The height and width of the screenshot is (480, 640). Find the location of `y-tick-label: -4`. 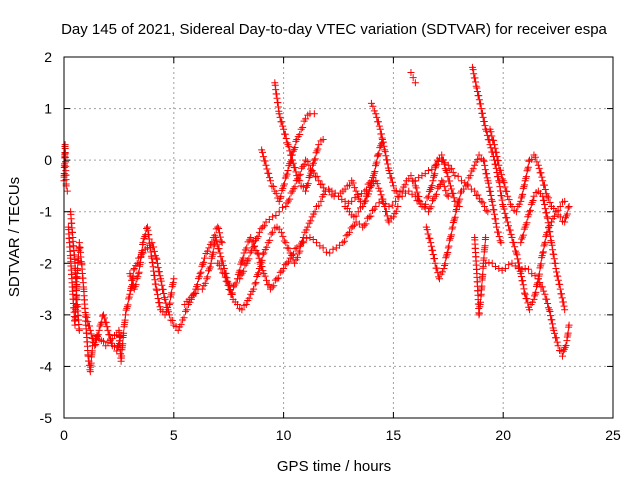

y-tick-label: -4 is located at coordinates (46, 366).